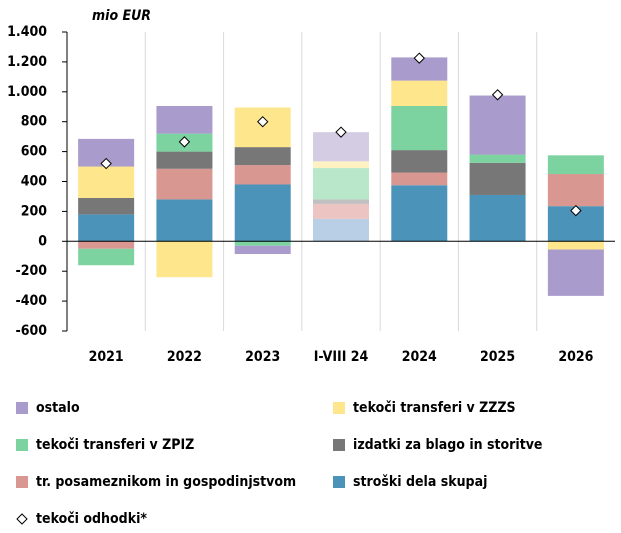 Image resolution: width=621 pixels, height=533 pixels. I want to click on y-tick-label: 800, so click(34, 122).